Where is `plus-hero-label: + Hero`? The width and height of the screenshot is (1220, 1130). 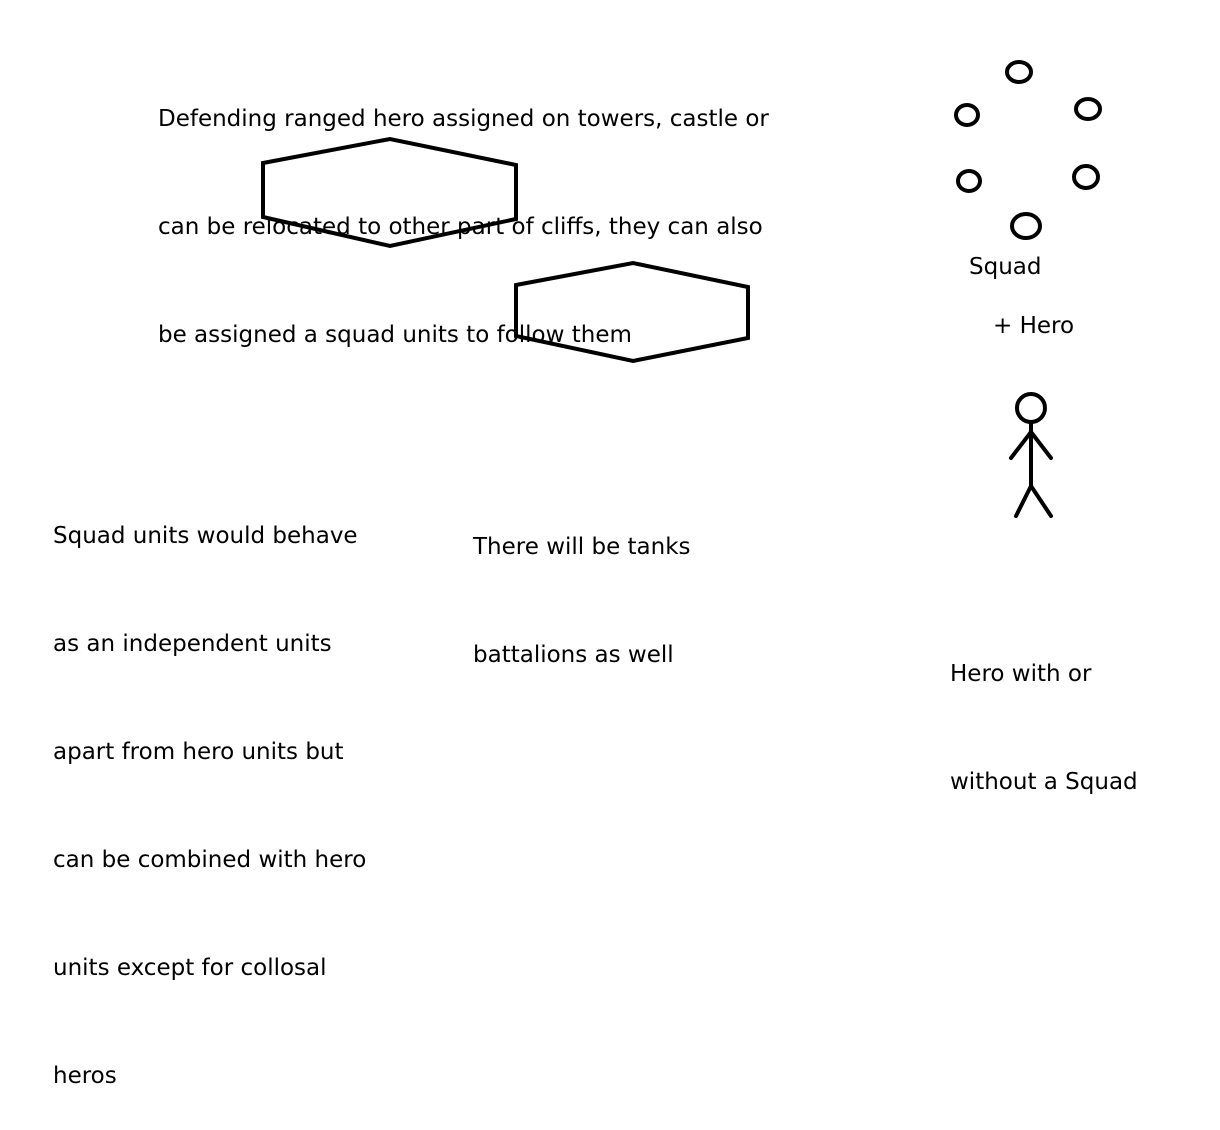
plus-hero-label: + Hero is located at coordinates (1034, 326).